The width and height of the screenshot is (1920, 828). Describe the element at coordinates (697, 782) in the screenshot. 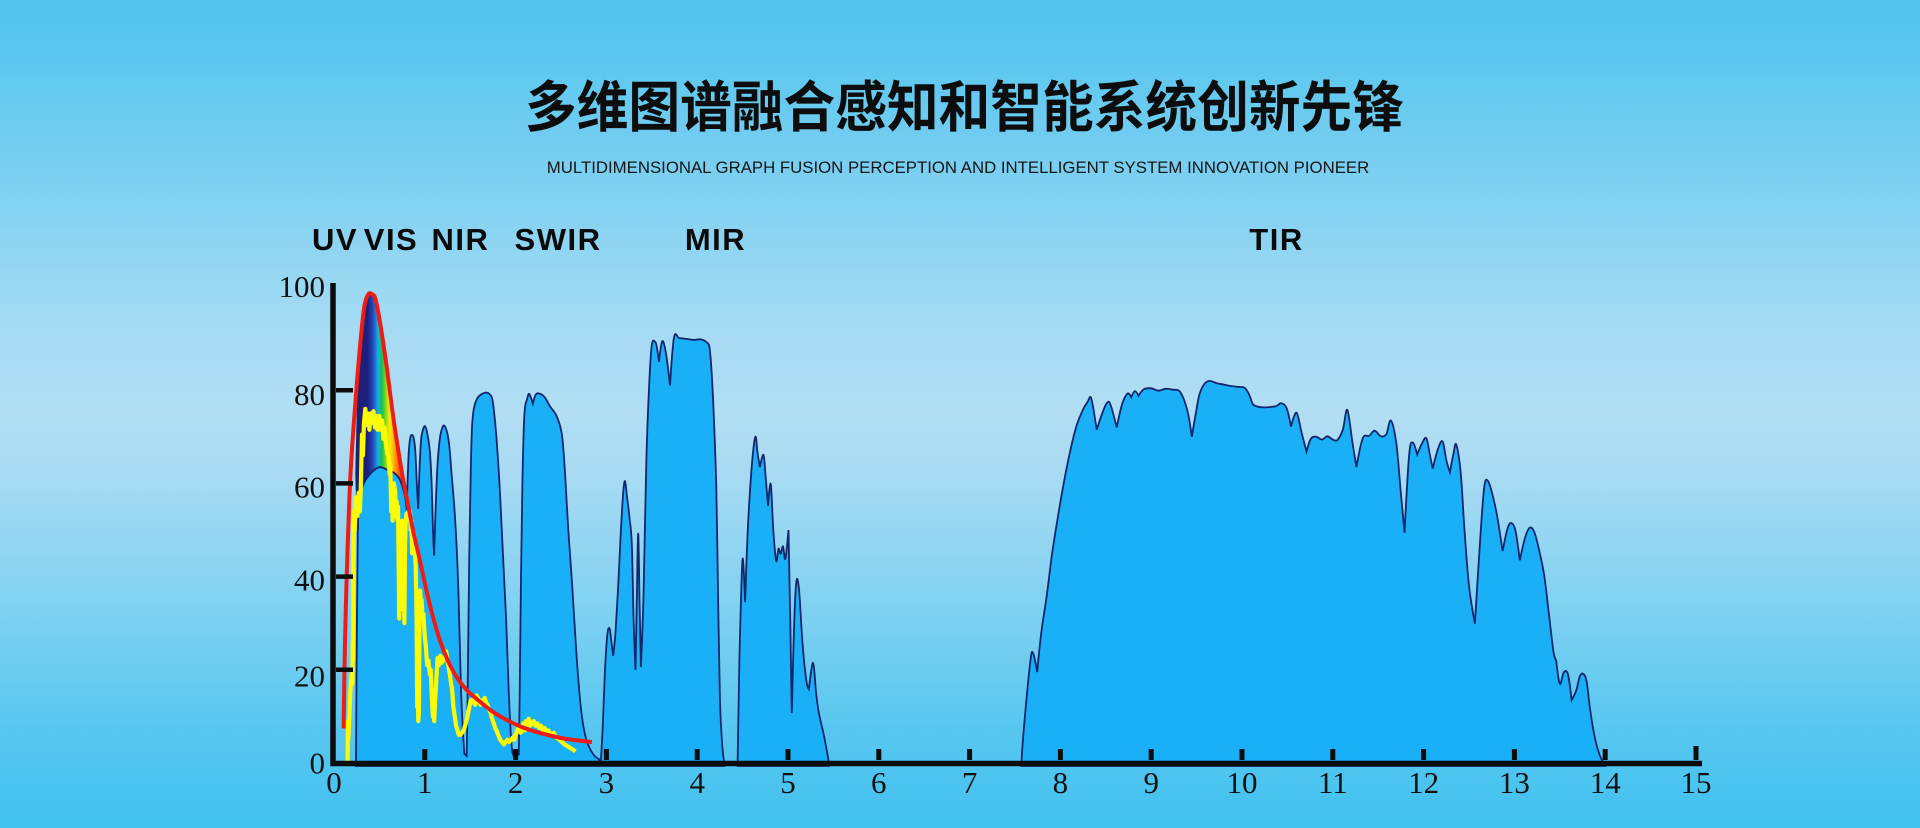

I see `svg-text: 4` at that location.